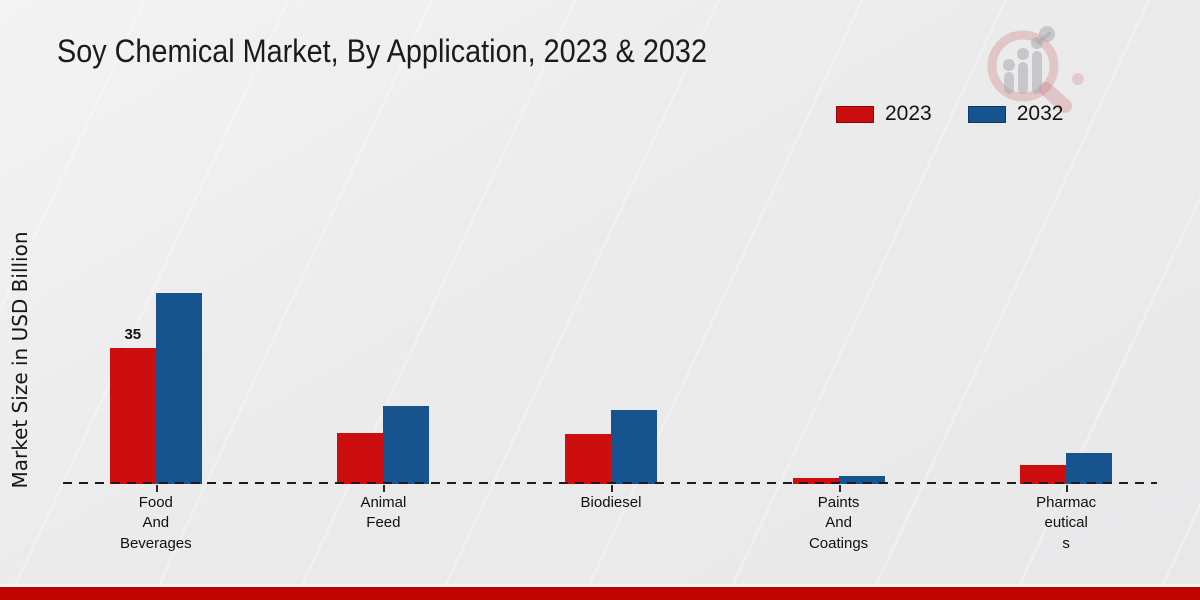 The width and height of the screenshot is (1200, 600). What do you see at coordinates (949, 114) in the screenshot?
I see `legend: 2023 2032` at bounding box center [949, 114].